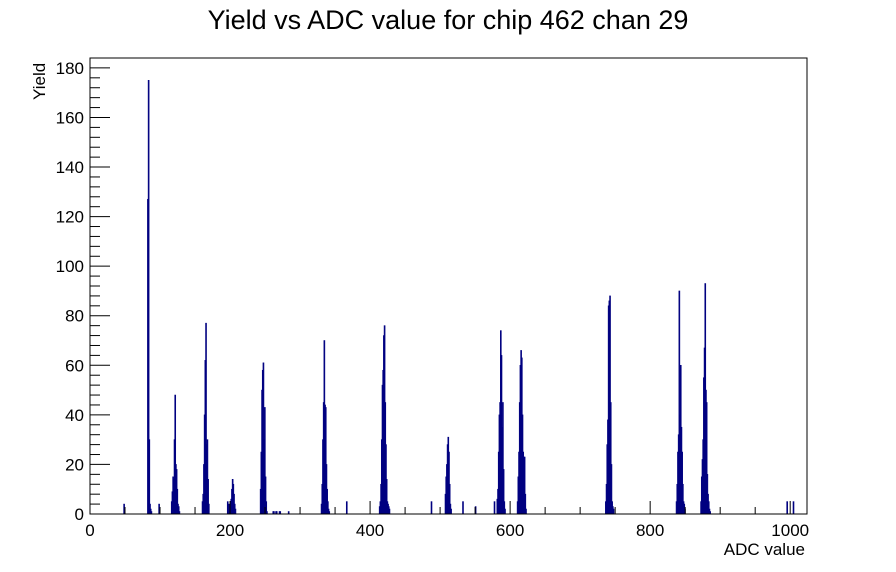 The width and height of the screenshot is (896, 572). Describe the element at coordinates (70, 68) in the screenshot. I see `y-tick-label: 180` at that location.